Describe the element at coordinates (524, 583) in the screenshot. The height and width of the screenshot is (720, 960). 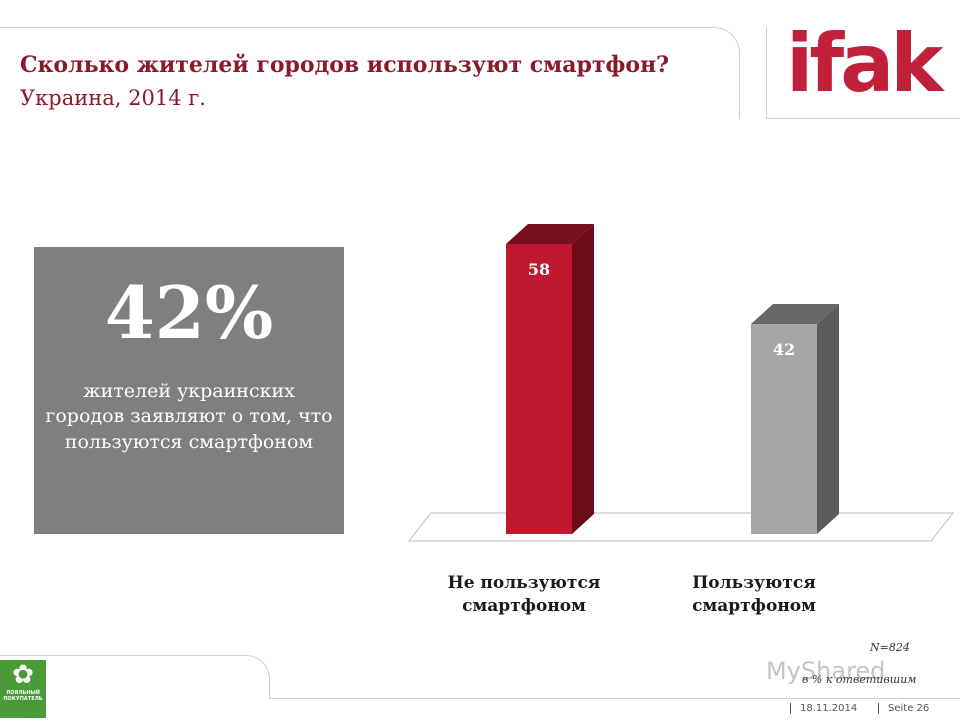
I see `category-label-line: Не пользуются` at that location.